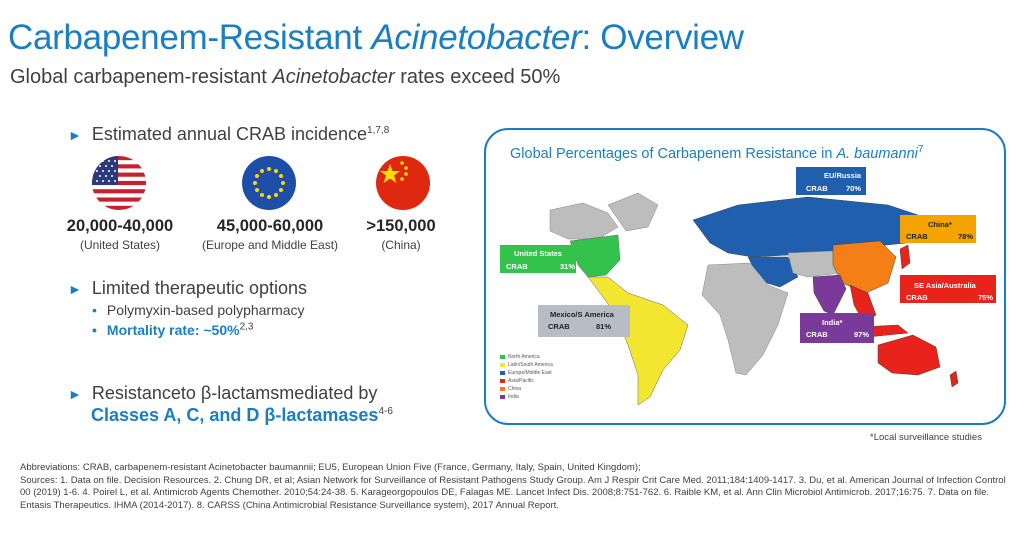 The width and height of the screenshot is (1024, 544). Describe the element at coordinates (905, 257) in the screenshot. I see `japan-shape` at that location.